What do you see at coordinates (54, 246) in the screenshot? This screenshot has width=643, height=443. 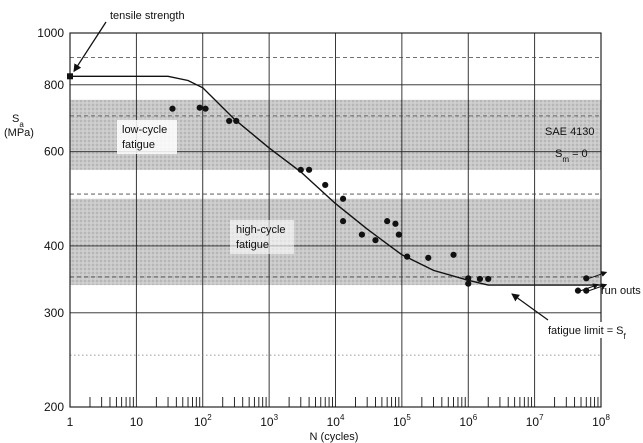 I see `y-tick-label: 400` at bounding box center [54, 246].